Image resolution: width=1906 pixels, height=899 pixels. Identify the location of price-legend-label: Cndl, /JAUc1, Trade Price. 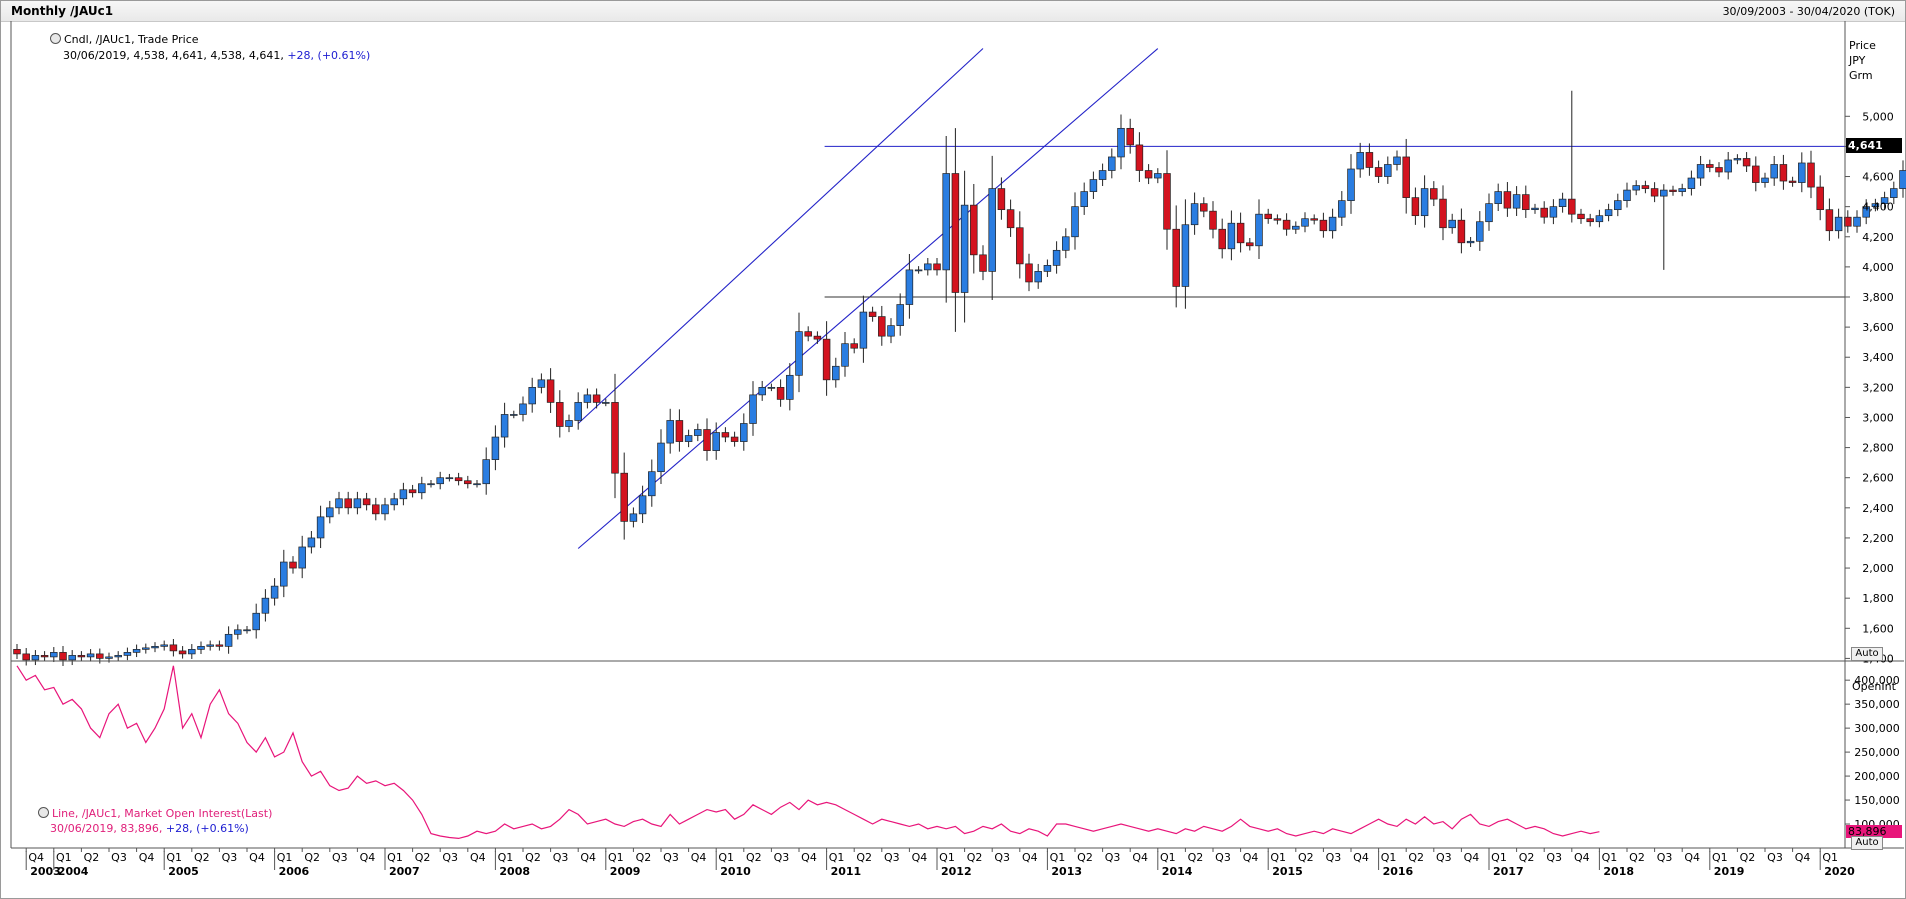
(131, 39).